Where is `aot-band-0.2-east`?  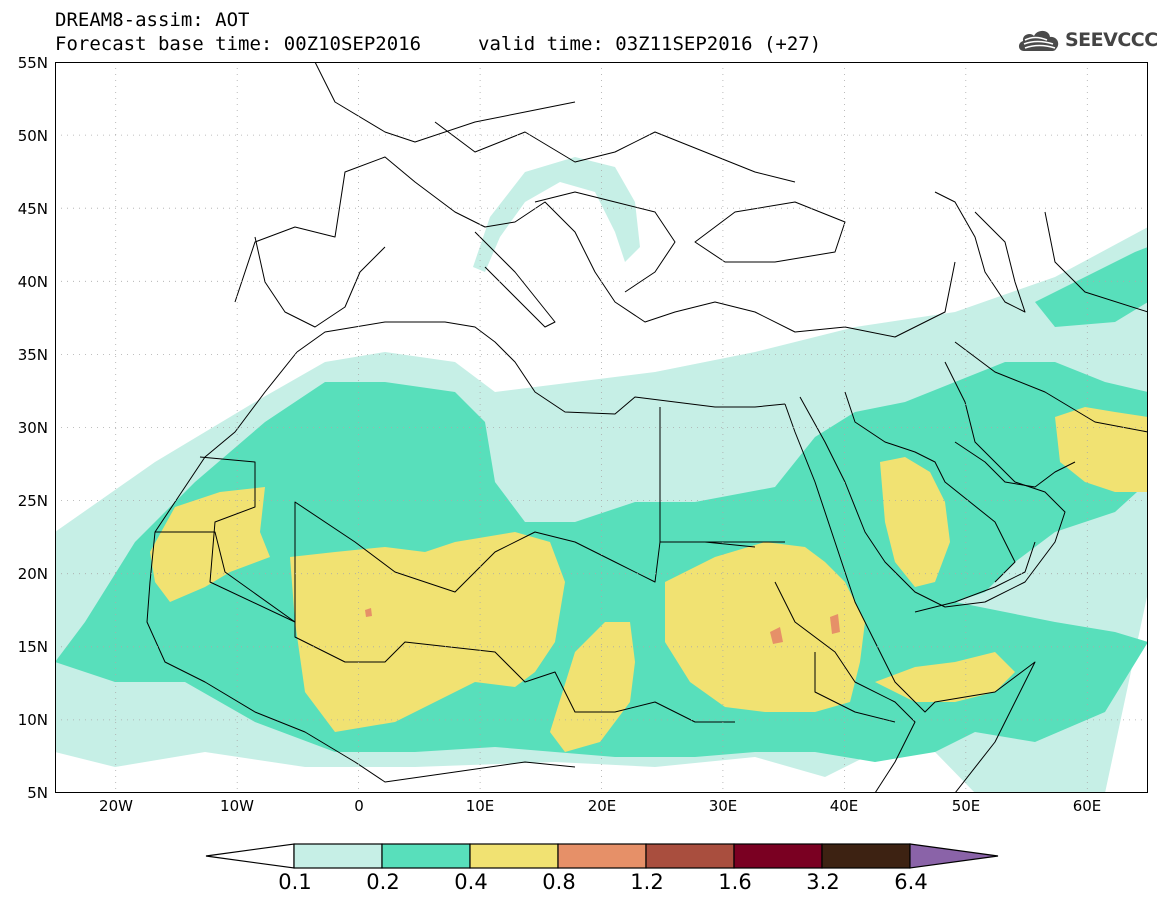 aot-band-0.2-east is located at coordinates (1091, 287).